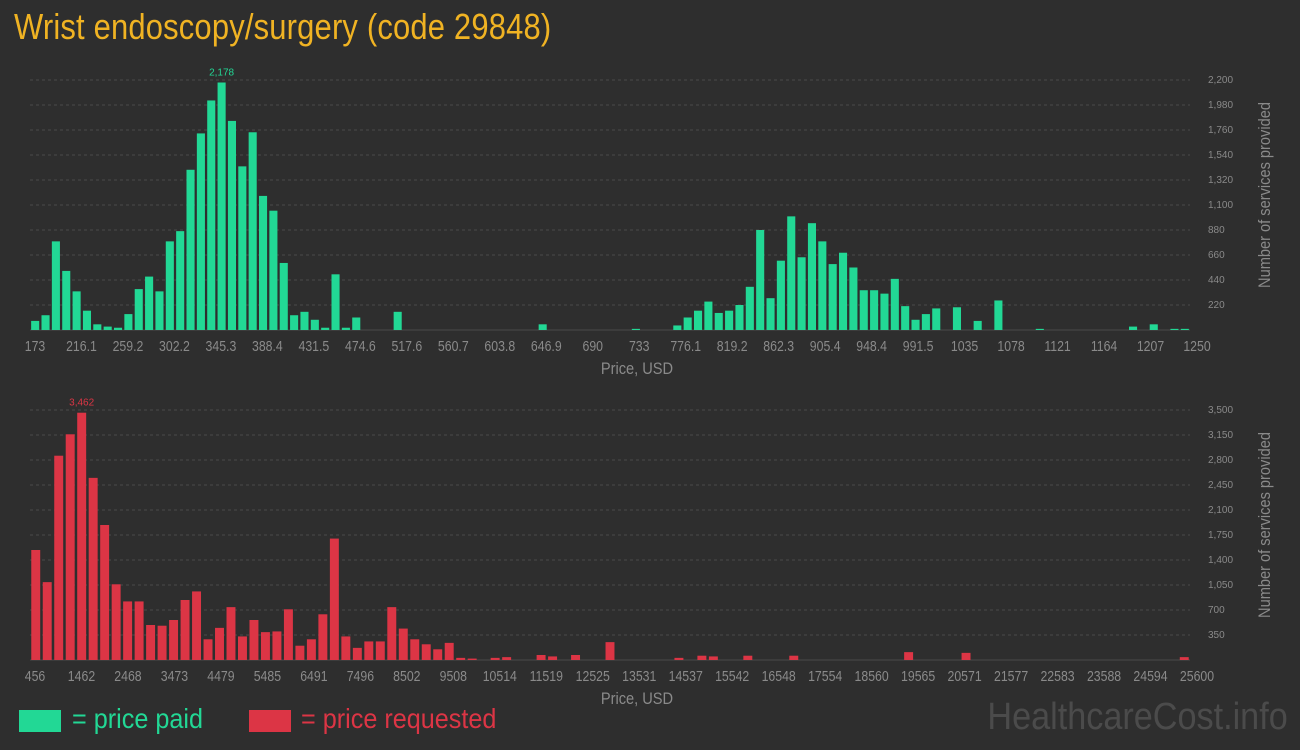 This screenshot has width=1300, height=750. Describe the element at coordinates (1220, 155) in the screenshot. I see `y-tick-label: 1,540` at that location.